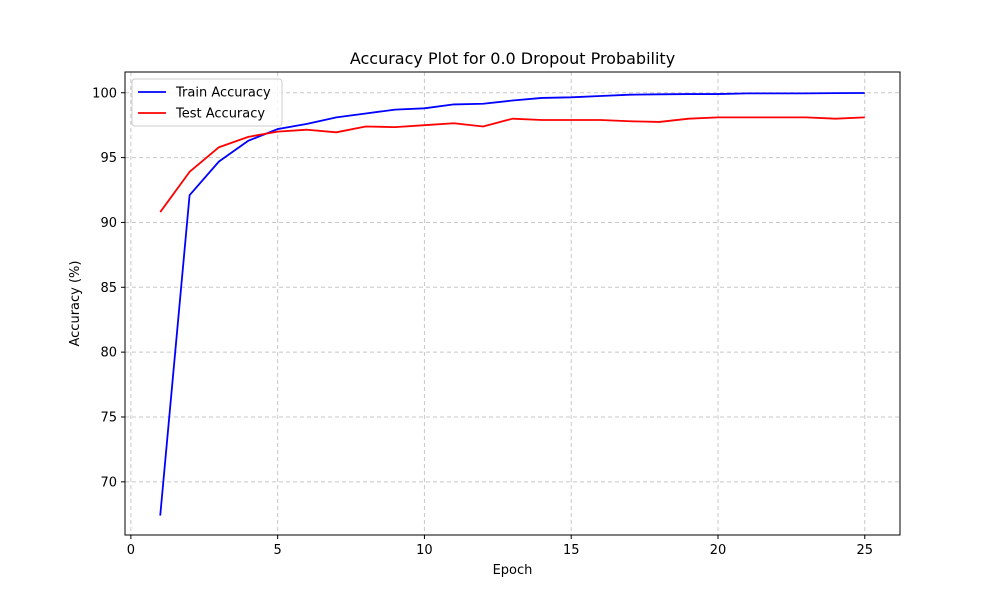  I want to click on legend-label-test-accuracy: Test Accuracy, so click(220, 114).